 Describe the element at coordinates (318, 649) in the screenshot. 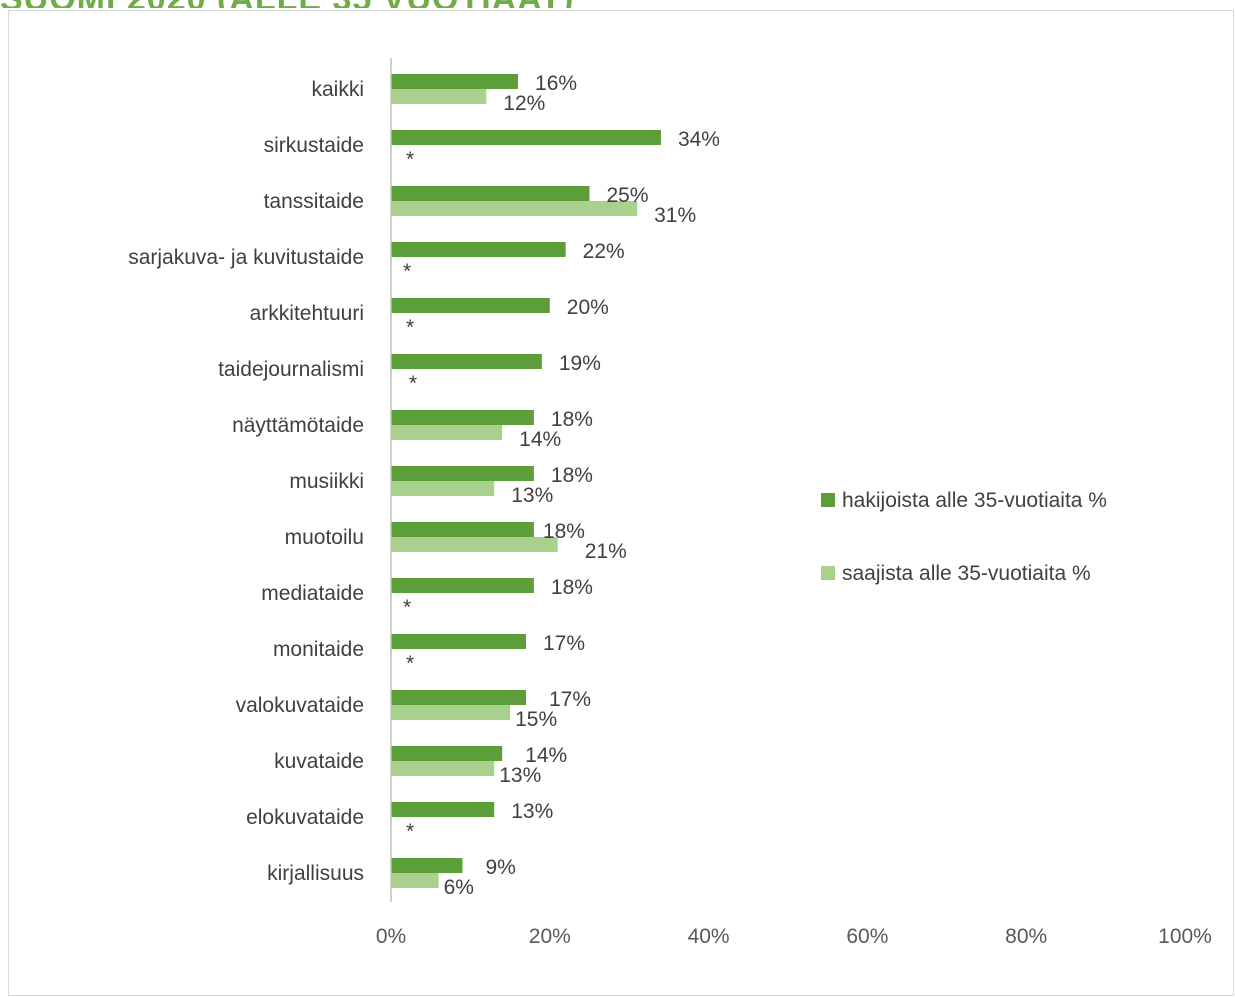

I see `category-label: monitaide` at that location.